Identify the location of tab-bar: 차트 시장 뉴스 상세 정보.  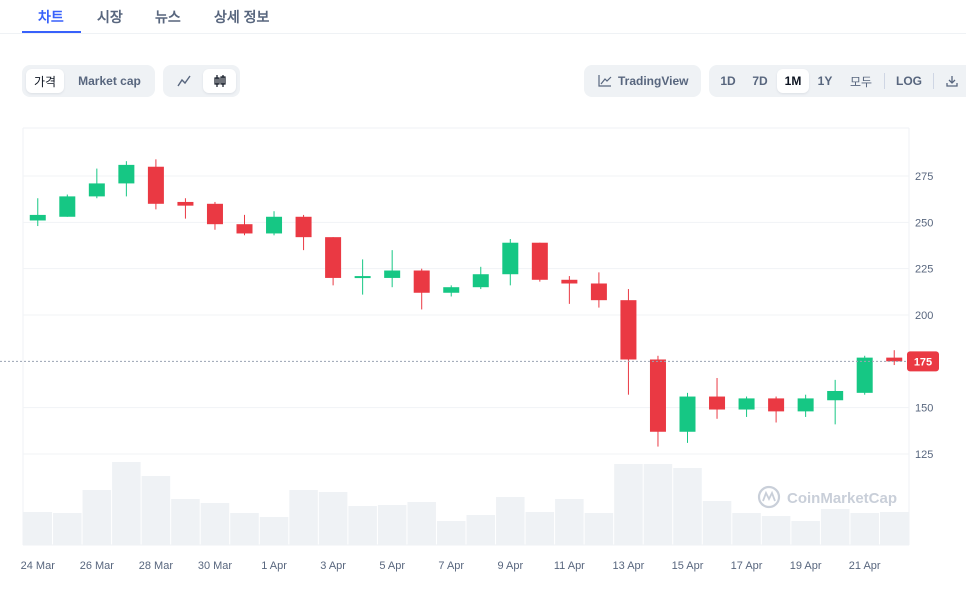
(483, 17).